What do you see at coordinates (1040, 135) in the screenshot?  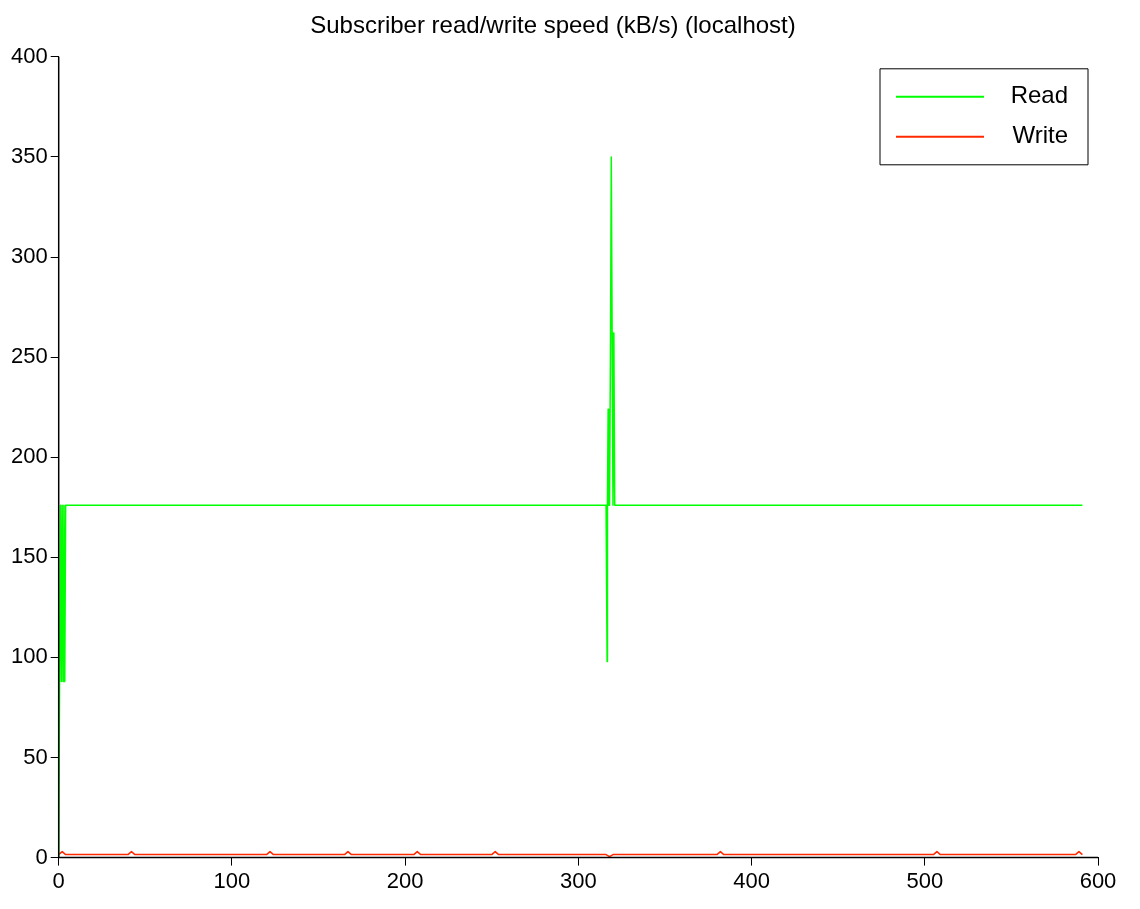 I see `legend-label: Write` at bounding box center [1040, 135].